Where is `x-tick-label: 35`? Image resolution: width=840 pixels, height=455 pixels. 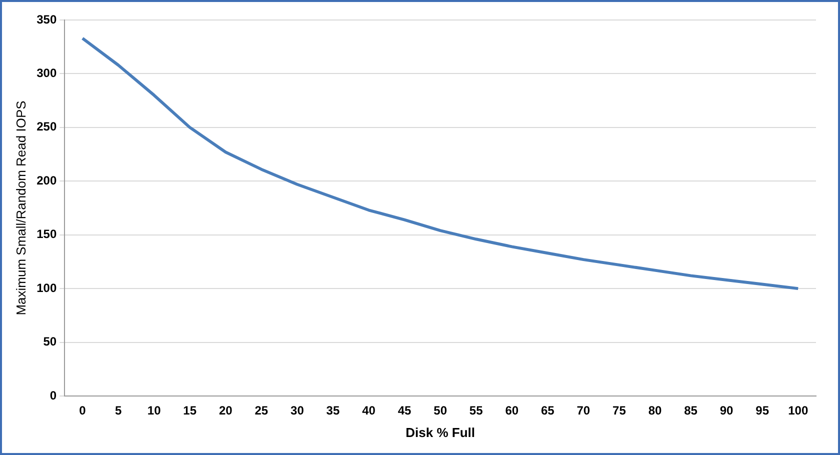 x-tick-label: 35 is located at coordinates (333, 411).